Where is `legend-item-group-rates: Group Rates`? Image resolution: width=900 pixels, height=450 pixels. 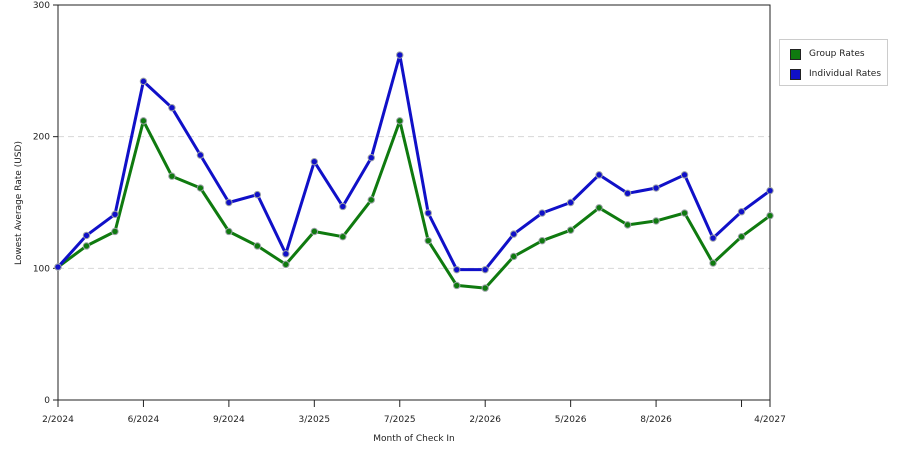 legend-item-group-rates: Group Rates is located at coordinates (827, 54).